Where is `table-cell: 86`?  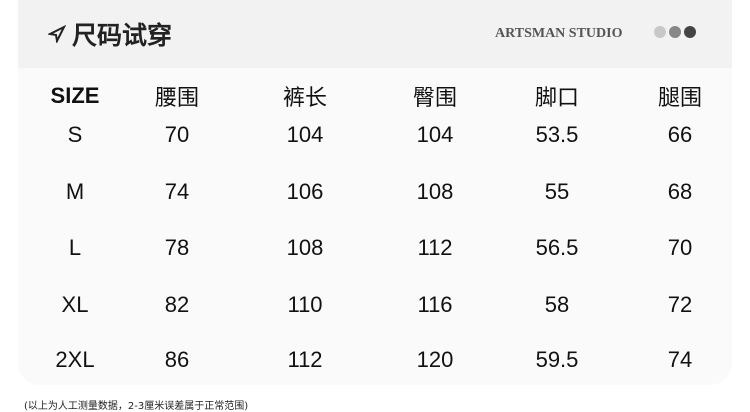 table-cell: 86 is located at coordinates (177, 359).